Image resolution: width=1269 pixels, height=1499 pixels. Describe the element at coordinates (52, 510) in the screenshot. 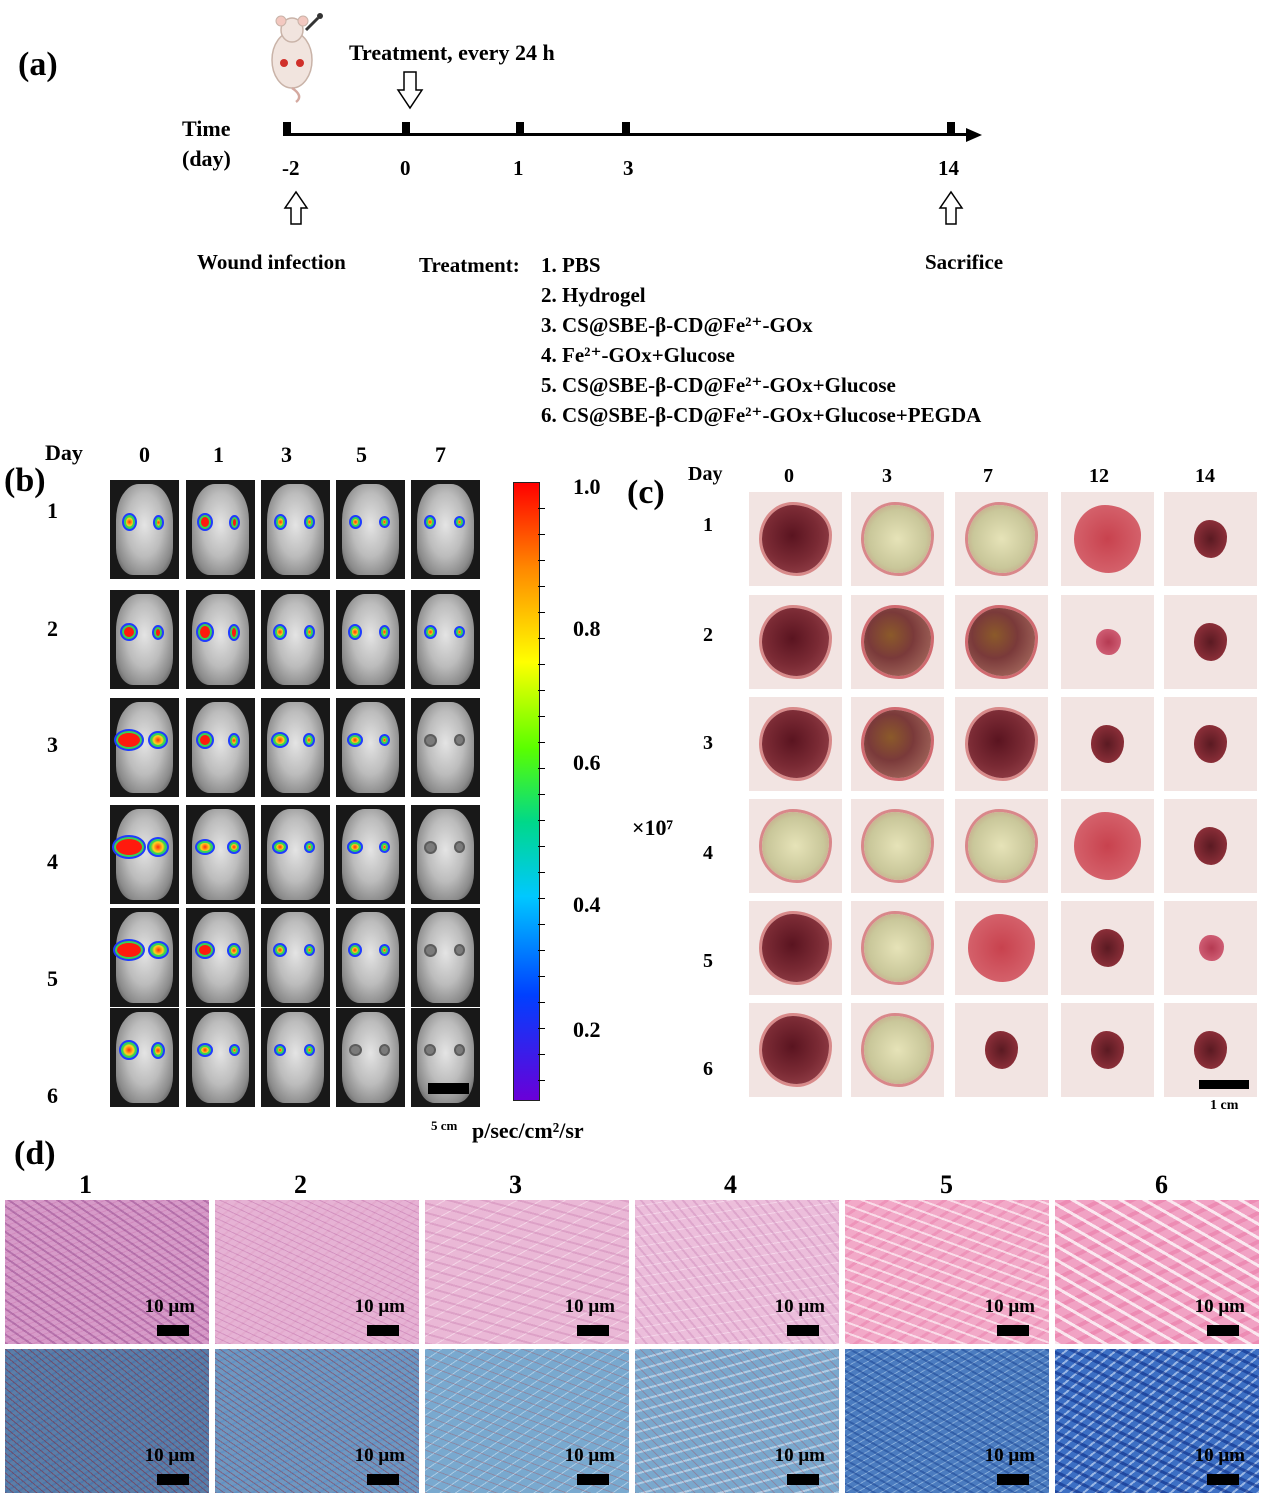

I see `group-row-label-b: 1` at that location.